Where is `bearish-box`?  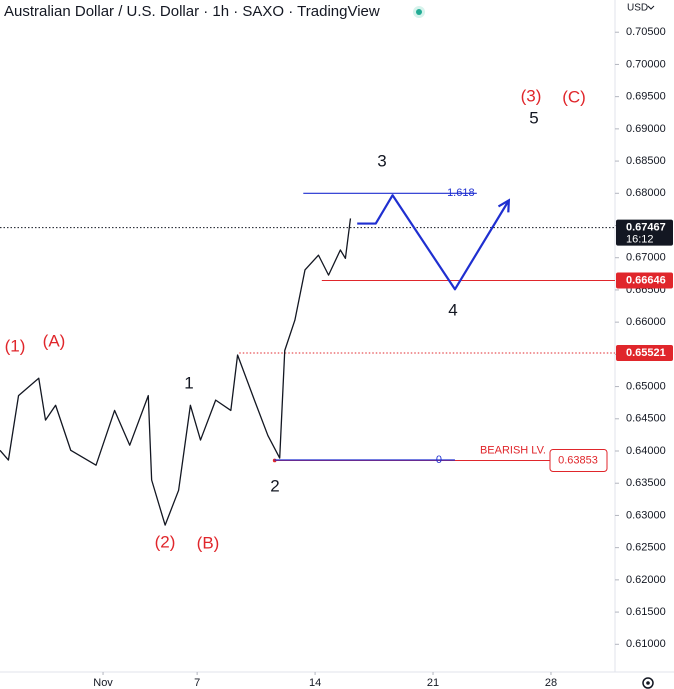
bearish-box is located at coordinates (578, 460).